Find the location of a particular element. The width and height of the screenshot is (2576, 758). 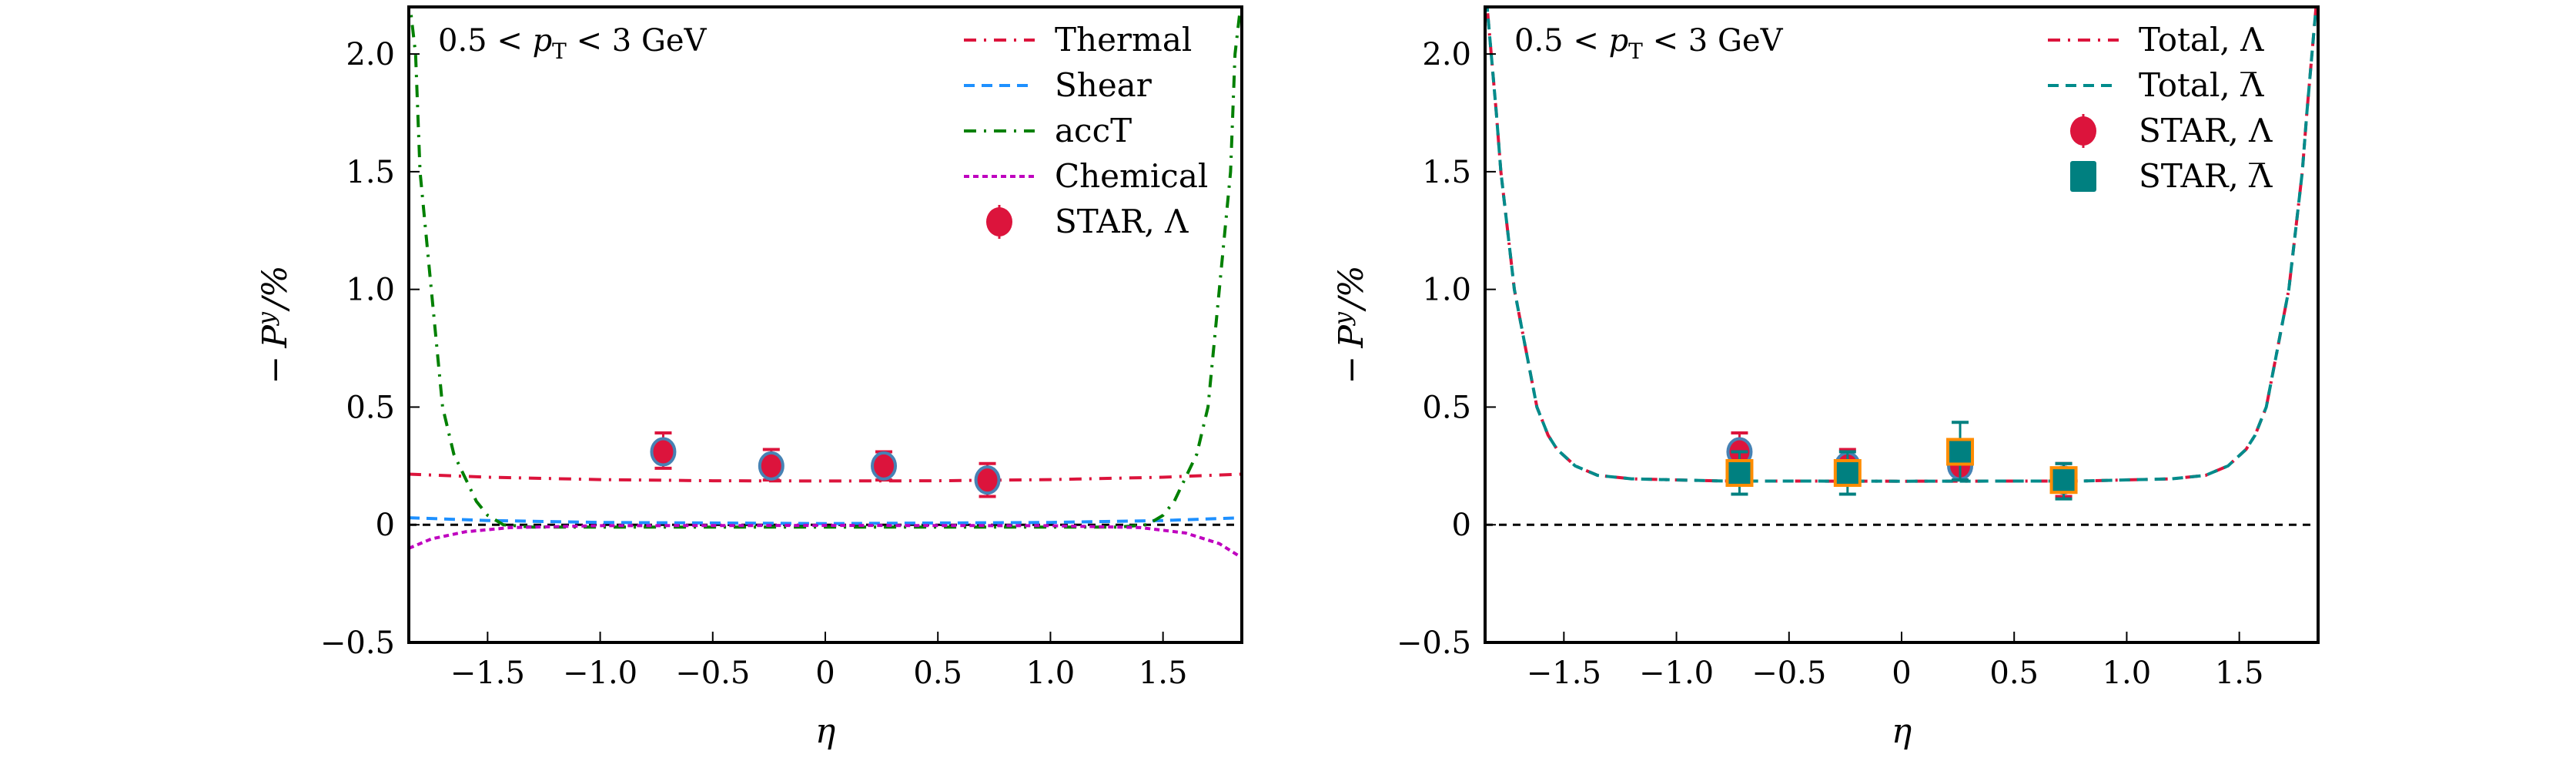

legend-item: Total, Λ is located at coordinates (2156, 40).